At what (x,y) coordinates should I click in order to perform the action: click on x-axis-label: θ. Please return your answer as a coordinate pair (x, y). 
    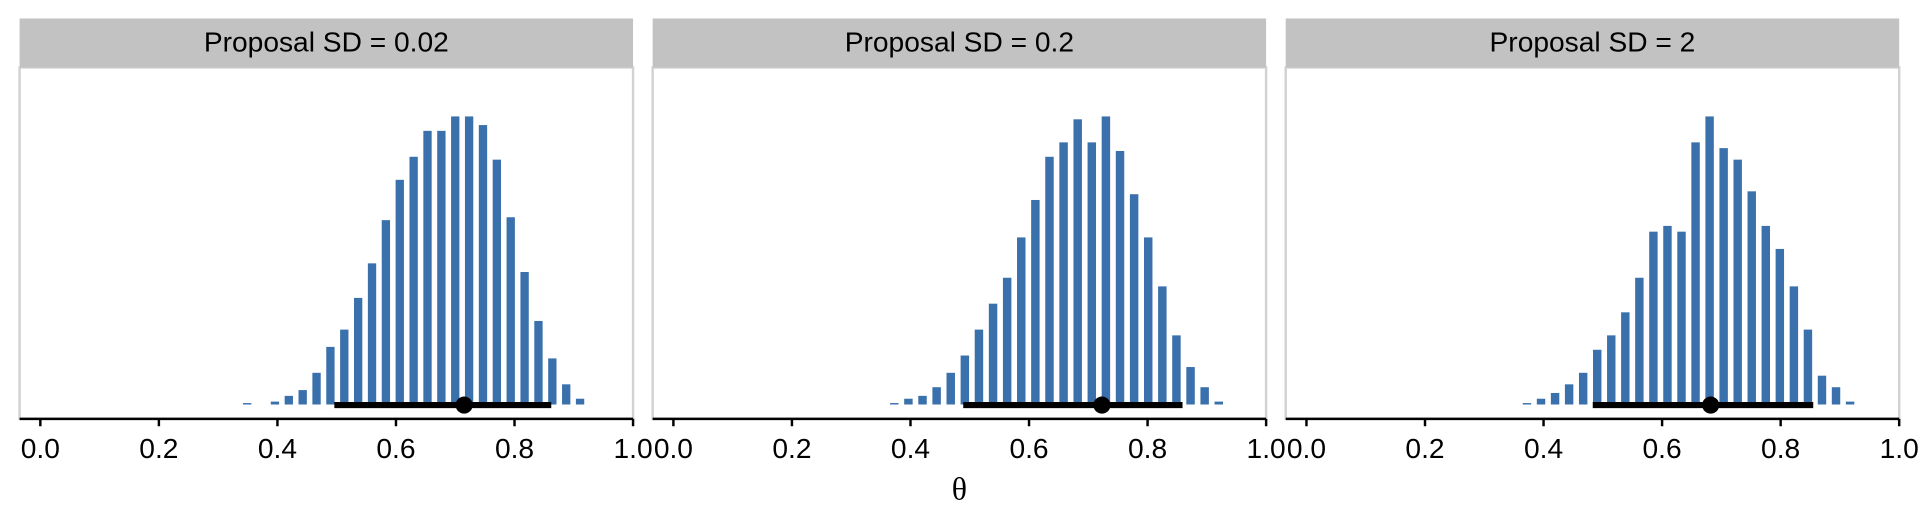
    Looking at the image, I should click on (959, 489).